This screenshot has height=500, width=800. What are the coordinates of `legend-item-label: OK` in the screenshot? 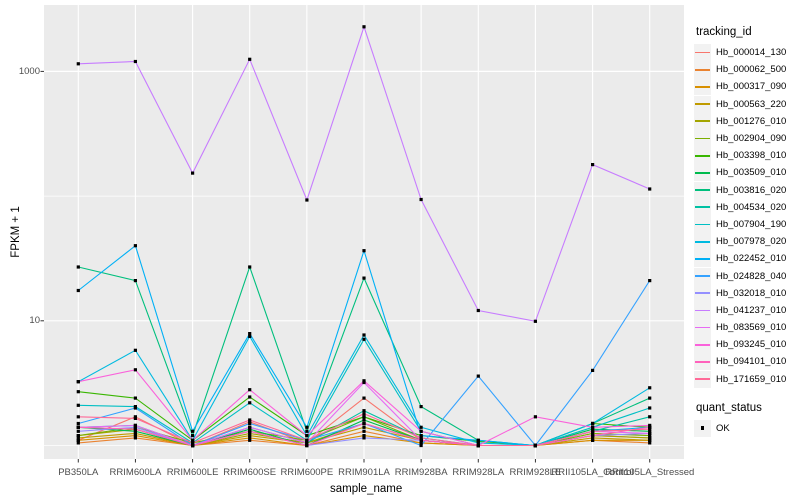 It's located at (723, 428).